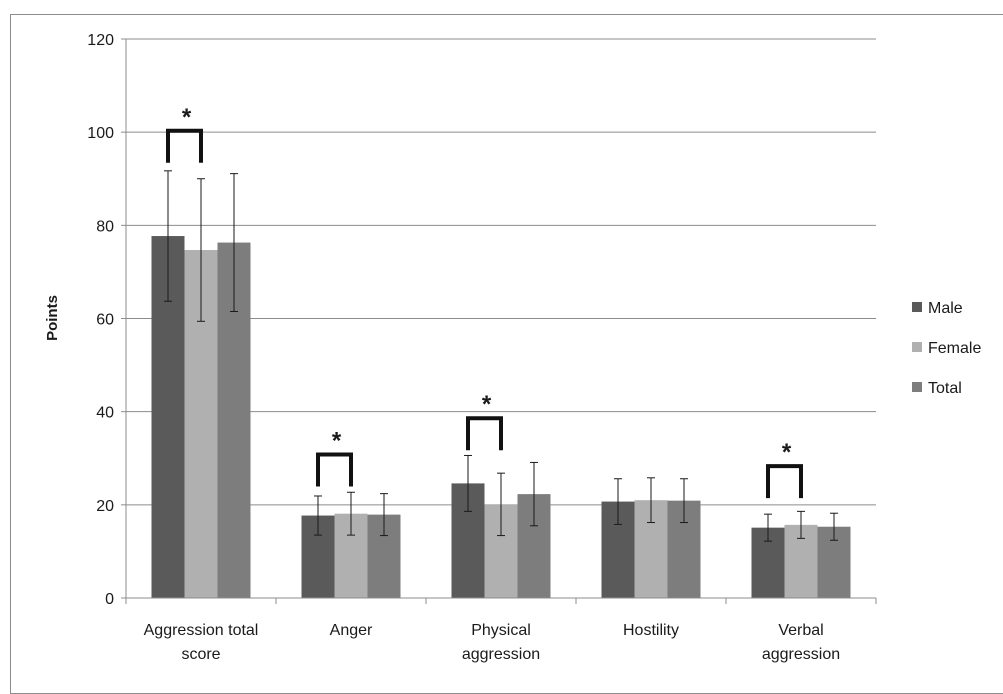  What do you see at coordinates (109, 599) in the screenshot?
I see `y-tick-label: 0` at bounding box center [109, 599].